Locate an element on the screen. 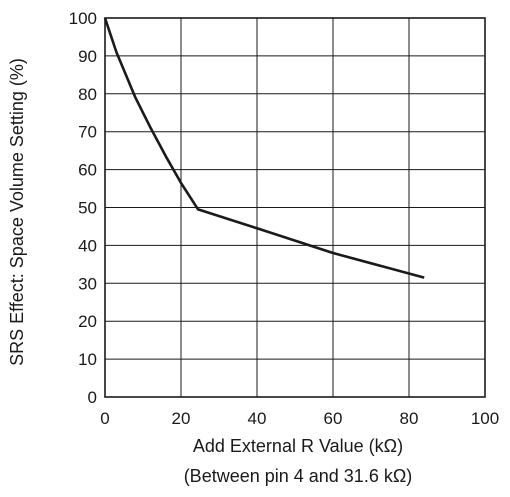  y-tick-label: 70 is located at coordinates (87, 132).